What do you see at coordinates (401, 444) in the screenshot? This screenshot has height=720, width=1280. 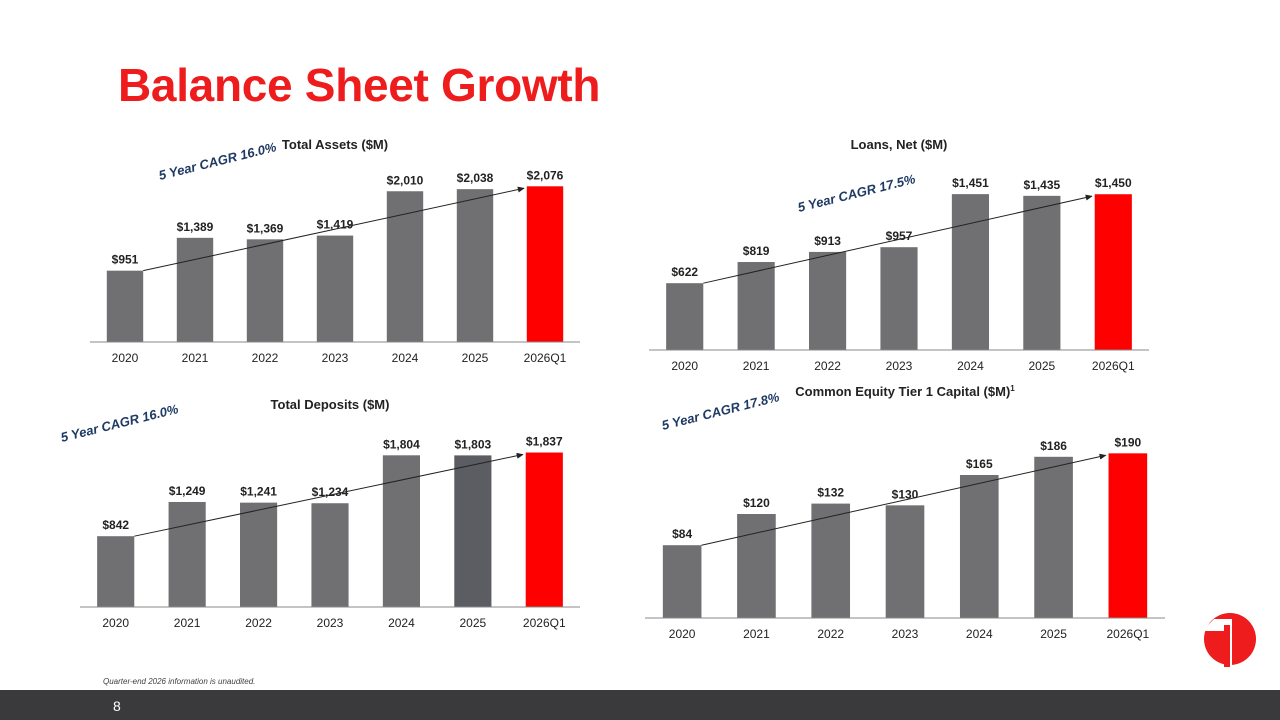 I see `total-deposits-value-label: $1,804` at bounding box center [401, 444].